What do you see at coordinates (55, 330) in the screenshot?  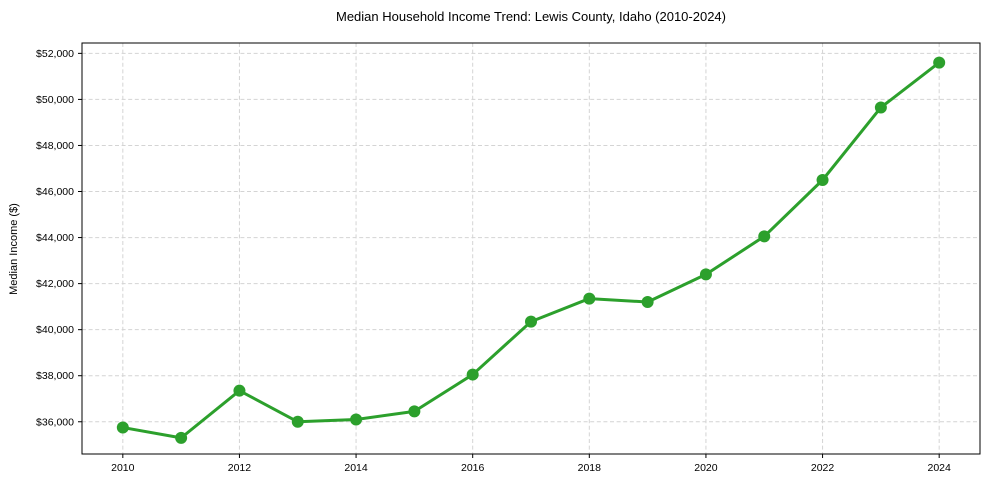 I see `y-tick-label: $40,000` at bounding box center [55, 330].